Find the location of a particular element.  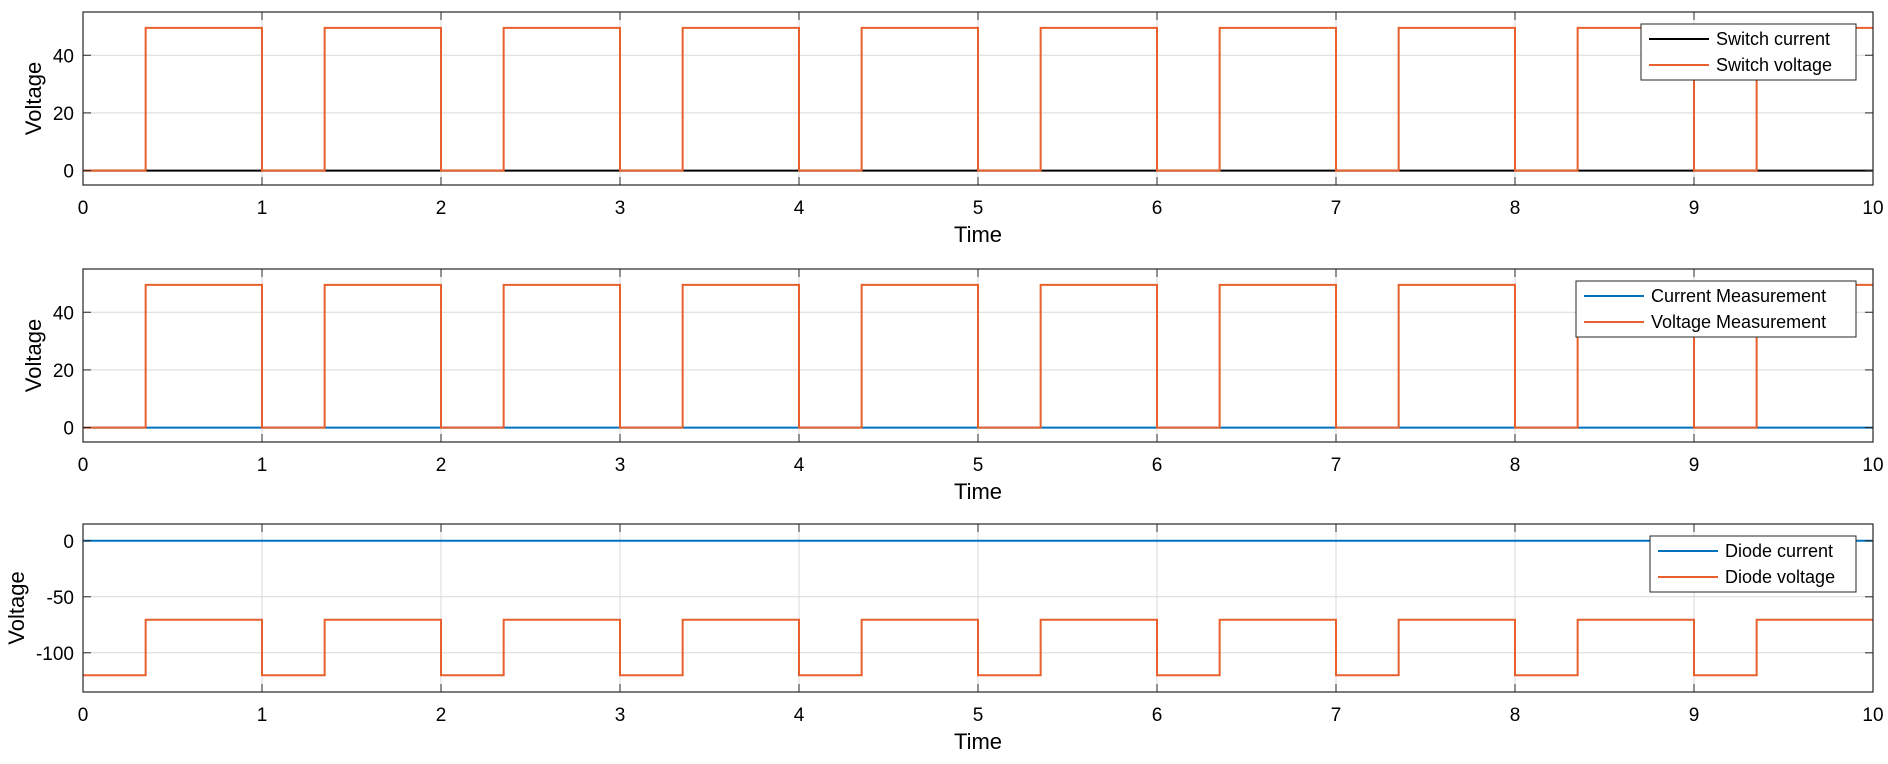

legend-label-2: Diode voltage is located at coordinates (1780, 577).